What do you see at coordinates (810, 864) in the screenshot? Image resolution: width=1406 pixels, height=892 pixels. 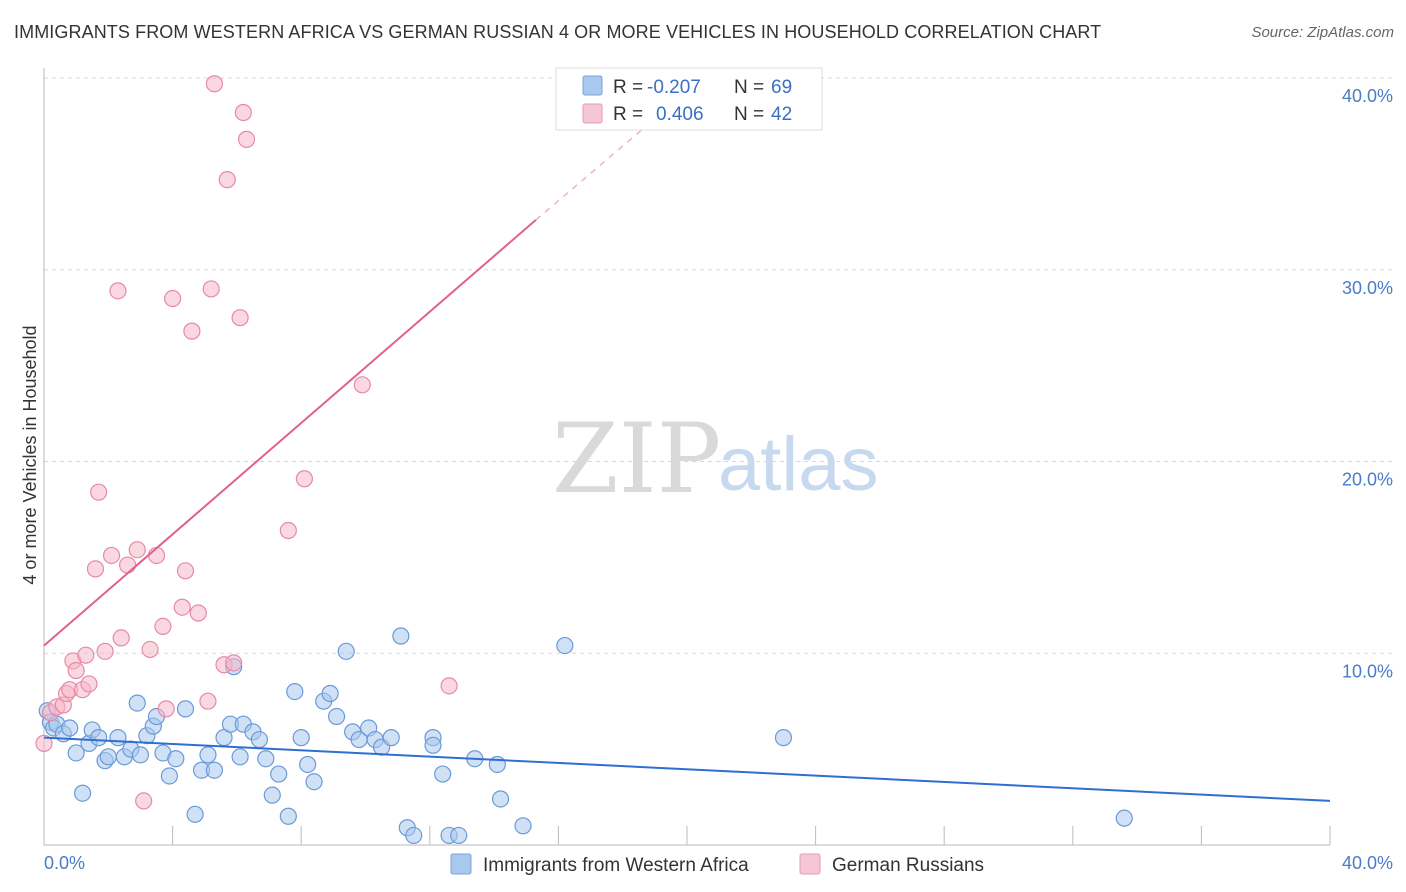 I see `legend-swatch-german-russians` at bounding box center [810, 864].